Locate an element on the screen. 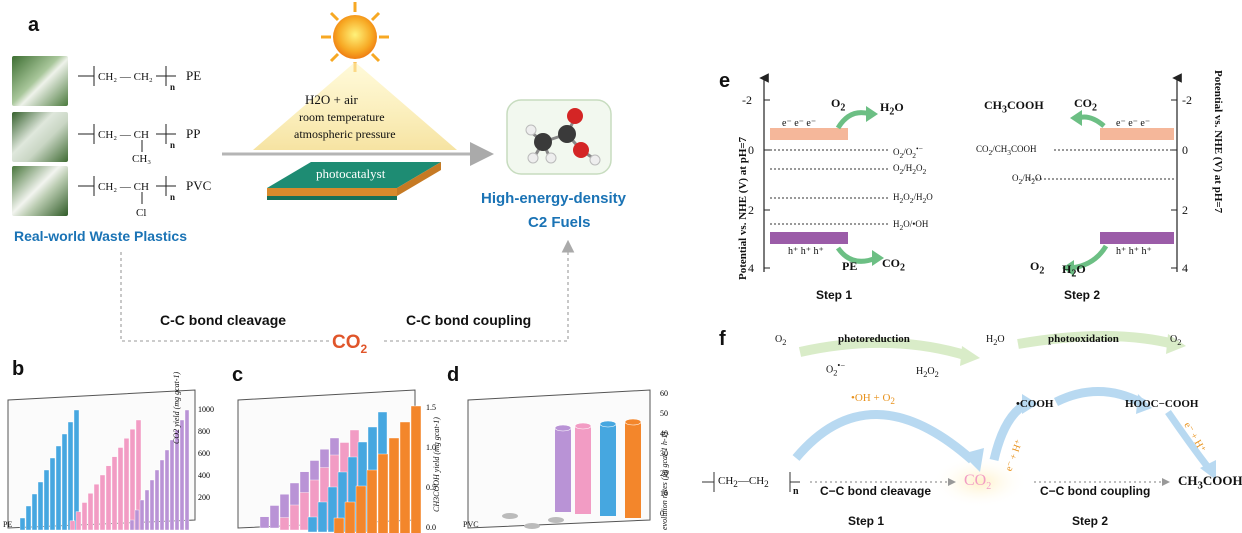 This screenshot has width=1242, height=533. co2-center: CO2 is located at coordinates (350, 344).